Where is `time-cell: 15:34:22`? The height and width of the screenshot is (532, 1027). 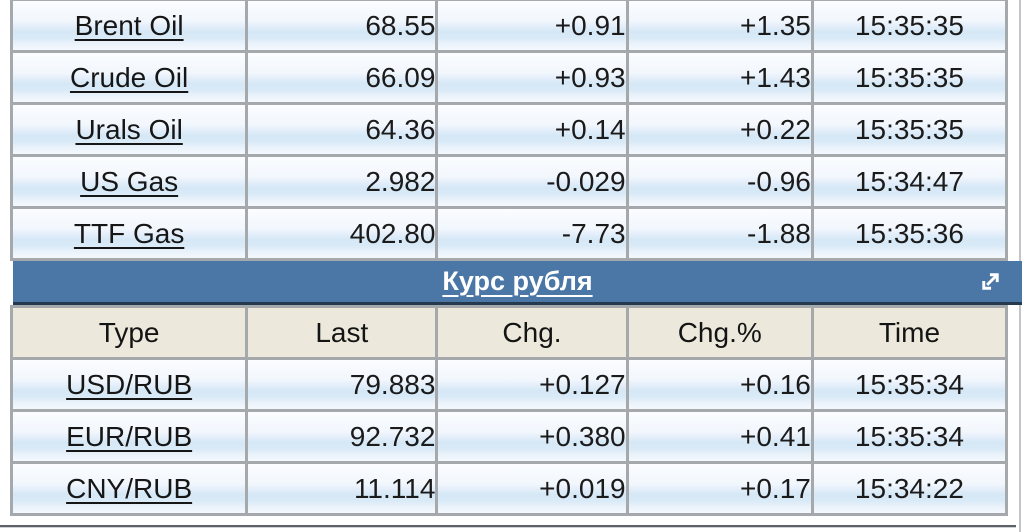 time-cell: 15:34:22 is located at coordinates (909, 488).